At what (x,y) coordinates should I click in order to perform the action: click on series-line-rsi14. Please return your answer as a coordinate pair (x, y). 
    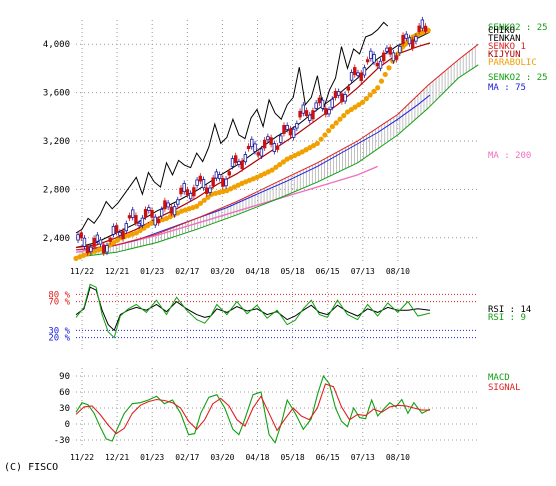
    Looking at the image, I should click on (253, 309).